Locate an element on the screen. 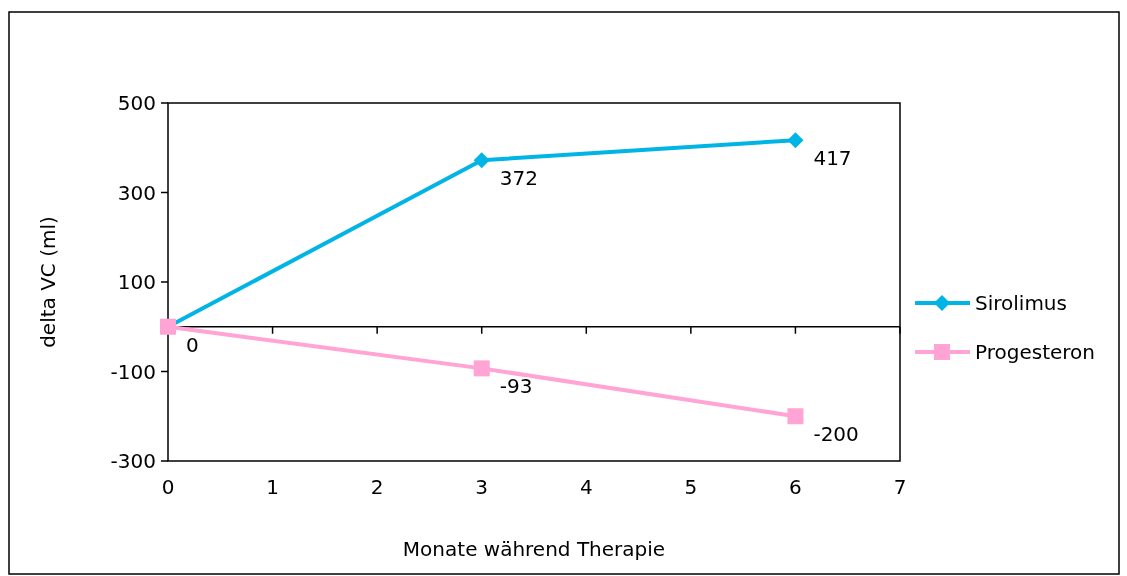 The image size is (1127, 576). y-tick-label: -300 is located at coordinates (133, 461).